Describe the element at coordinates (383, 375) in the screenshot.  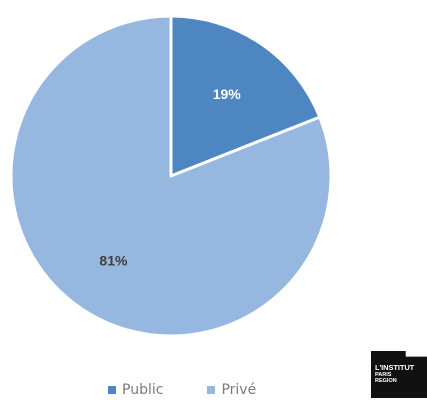
I see `logo-line-2: PARIS` at that location.